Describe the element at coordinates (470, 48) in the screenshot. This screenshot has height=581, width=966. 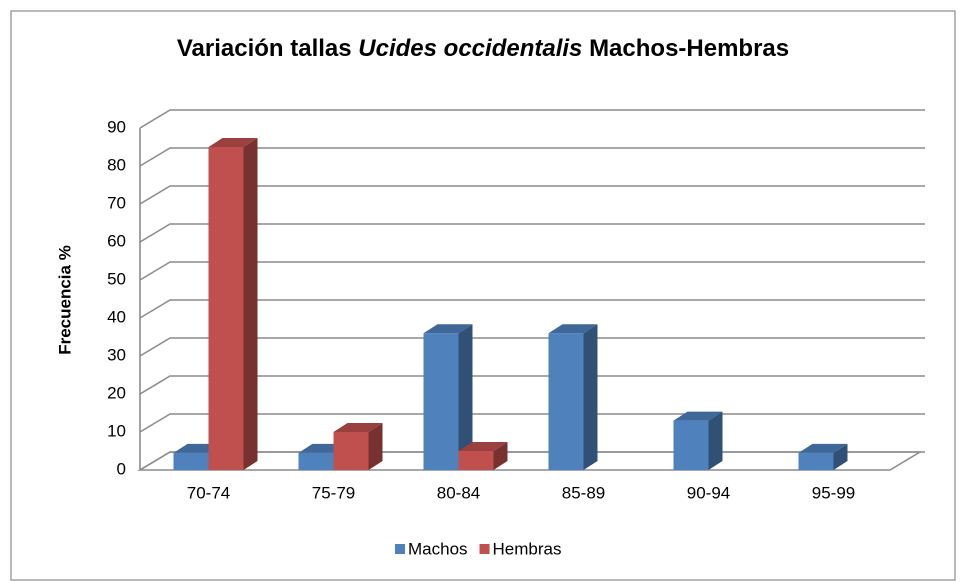
I see `title-part: Ucides occidentalis` at that location.